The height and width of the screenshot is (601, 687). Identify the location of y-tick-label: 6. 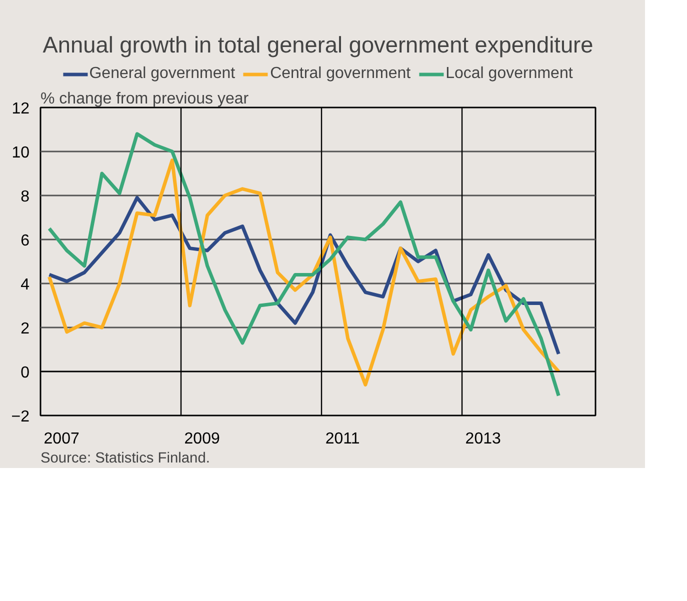
(25, 241).